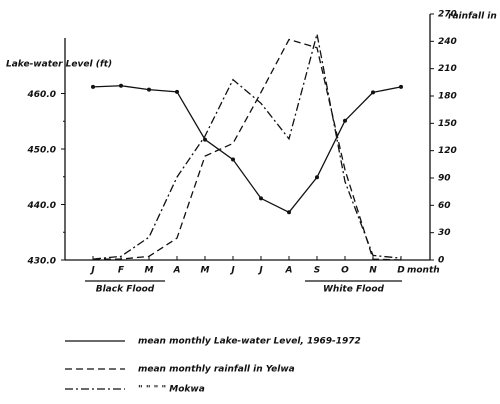 The image size is (500, 404). What do you see at coordinates (125, 290) in the screenshot?
I see `flood-label: Black Flood` at bounding box center [125, 290].